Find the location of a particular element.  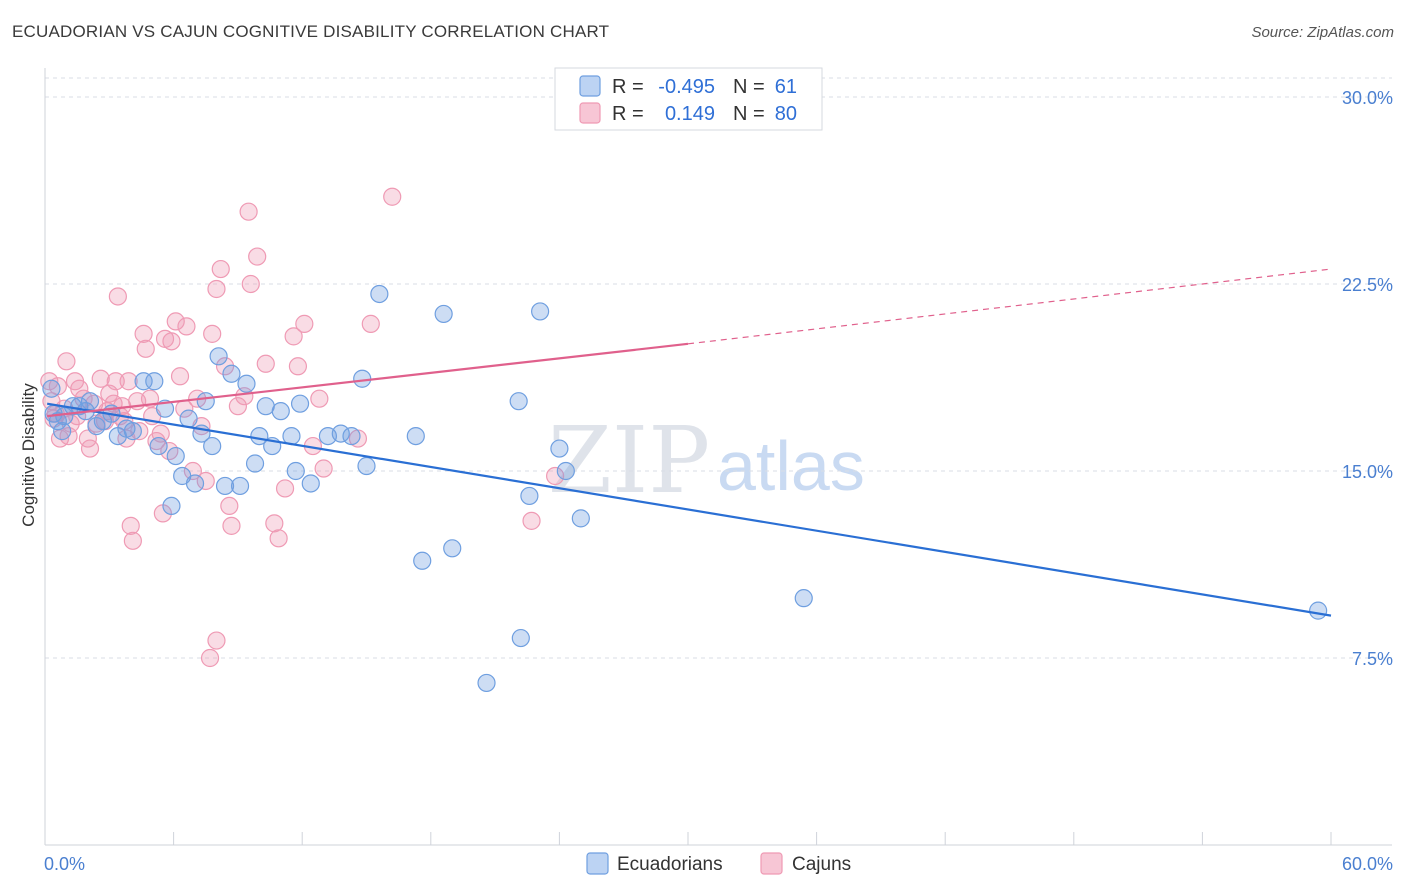

legend-n-label-1: N = is located at coordinates (749, 87).